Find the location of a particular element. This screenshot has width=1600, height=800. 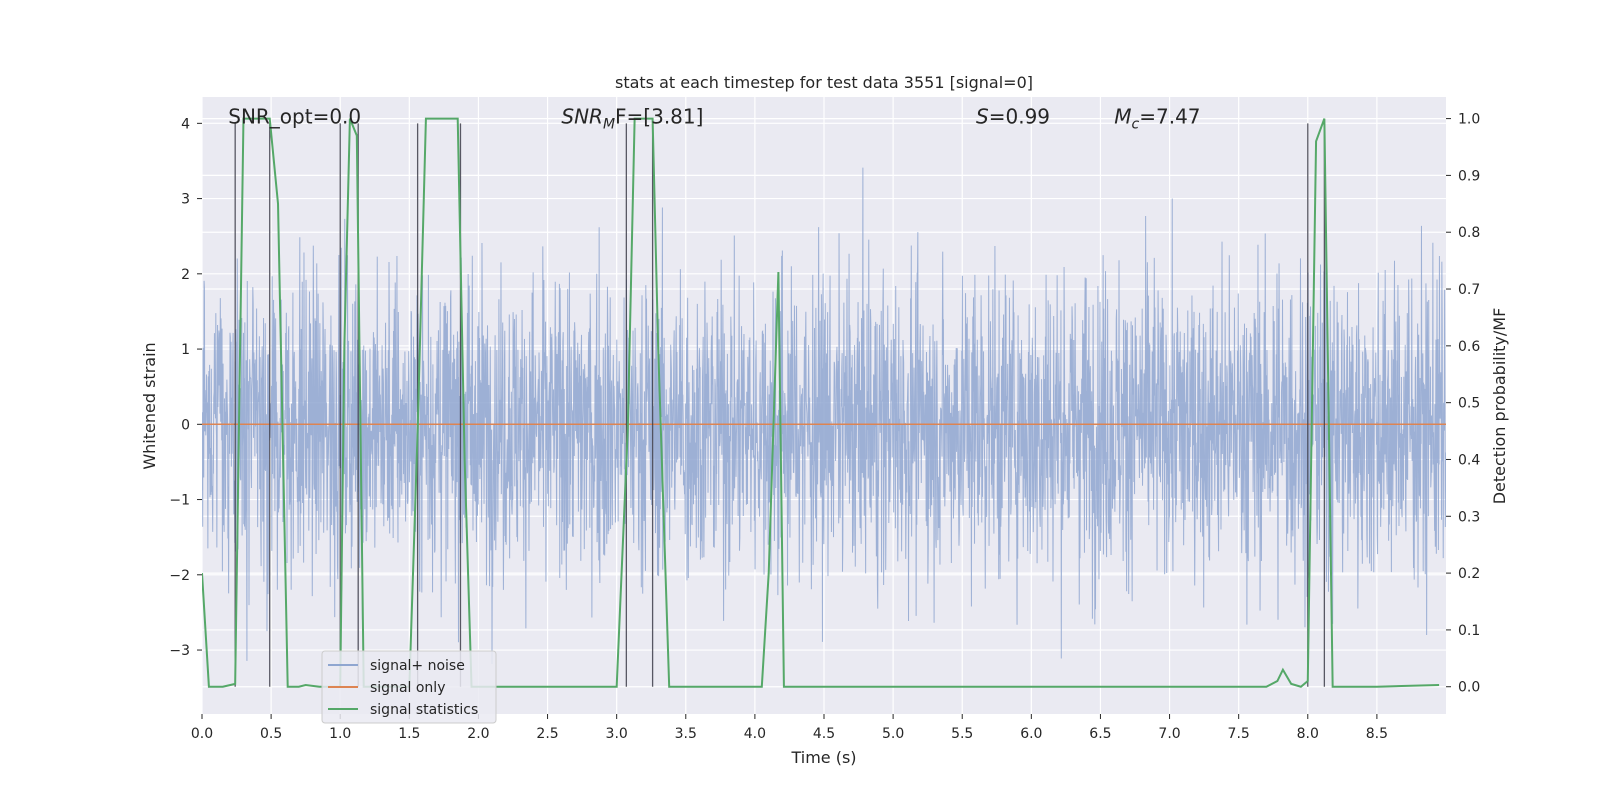

annotation-s-stat: S=0.99 is located at coordinates (1013, 117).